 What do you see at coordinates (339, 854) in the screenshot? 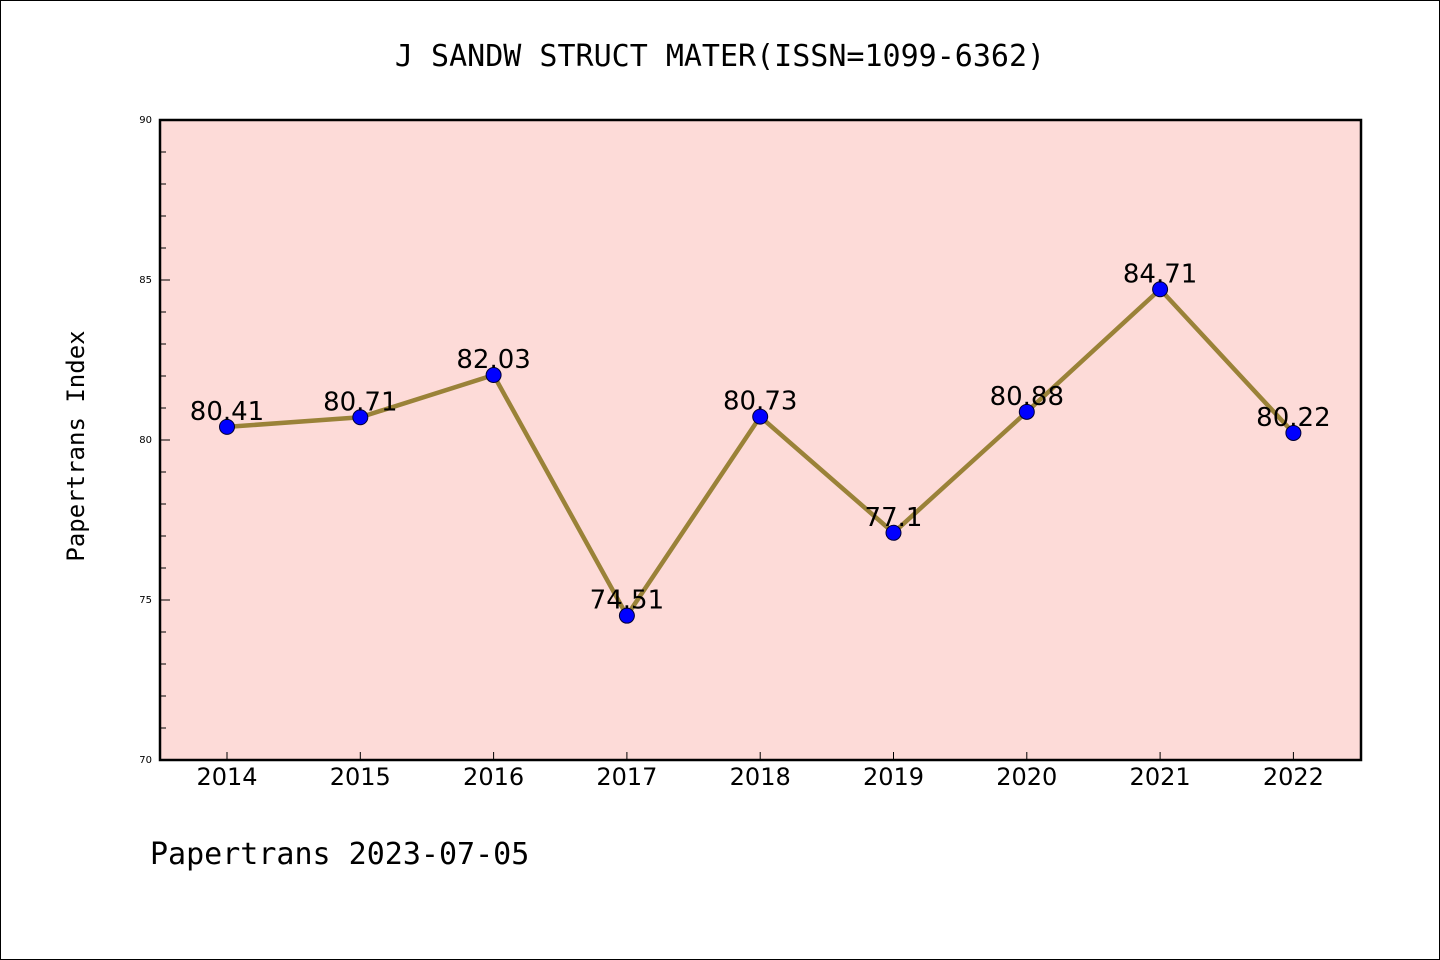
I see `footer-text: Papertrans 2023-07-05` at bounding box center [339, 854].